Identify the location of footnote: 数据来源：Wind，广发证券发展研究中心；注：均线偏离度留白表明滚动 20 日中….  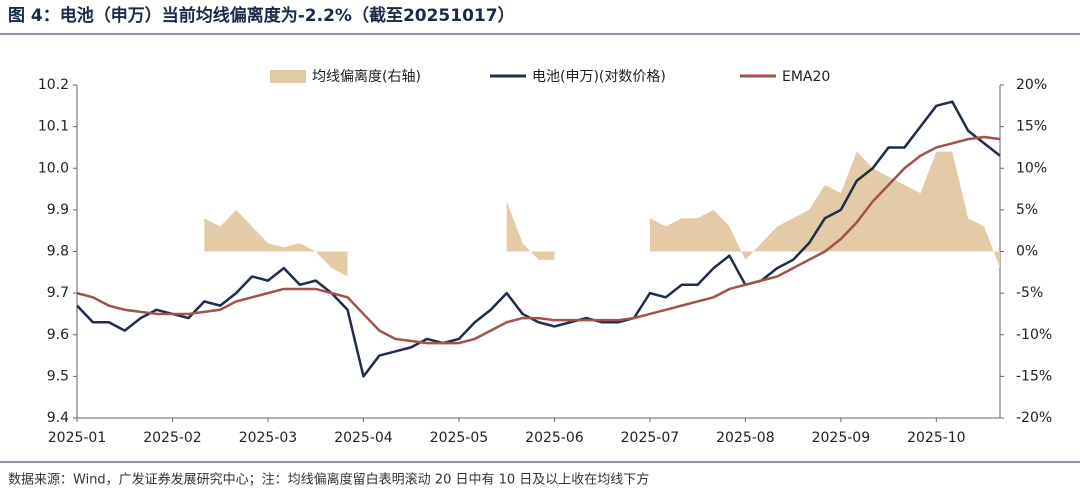
(328, 480).